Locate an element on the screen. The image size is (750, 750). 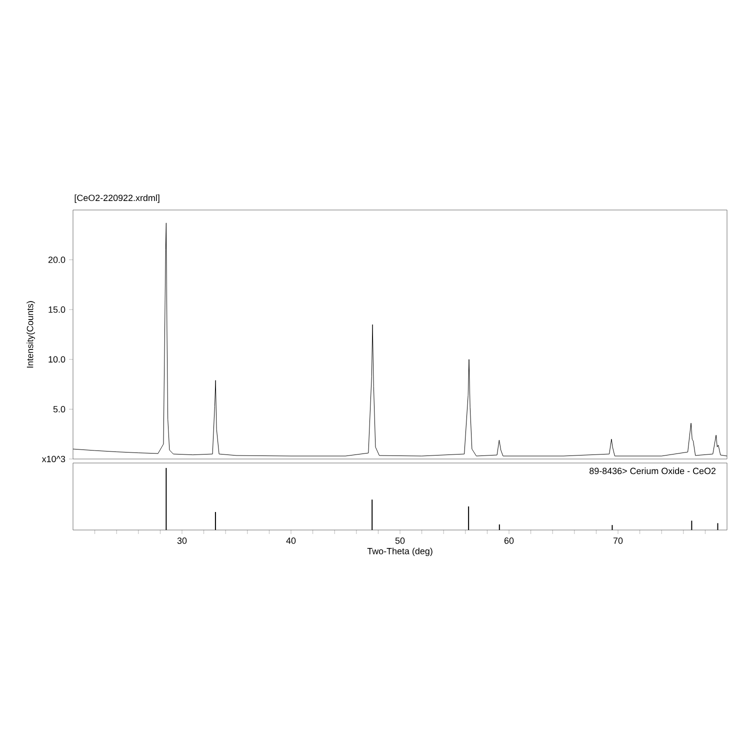
x-tick-label: 70 is located at coordinates (618, 541).